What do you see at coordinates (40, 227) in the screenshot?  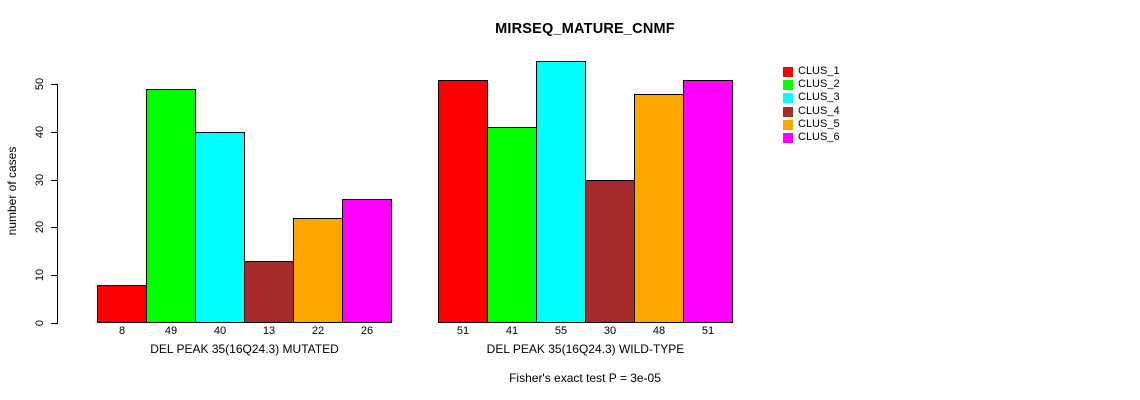 I see `y-tick-label: 20` at bounding box center [40, 227].